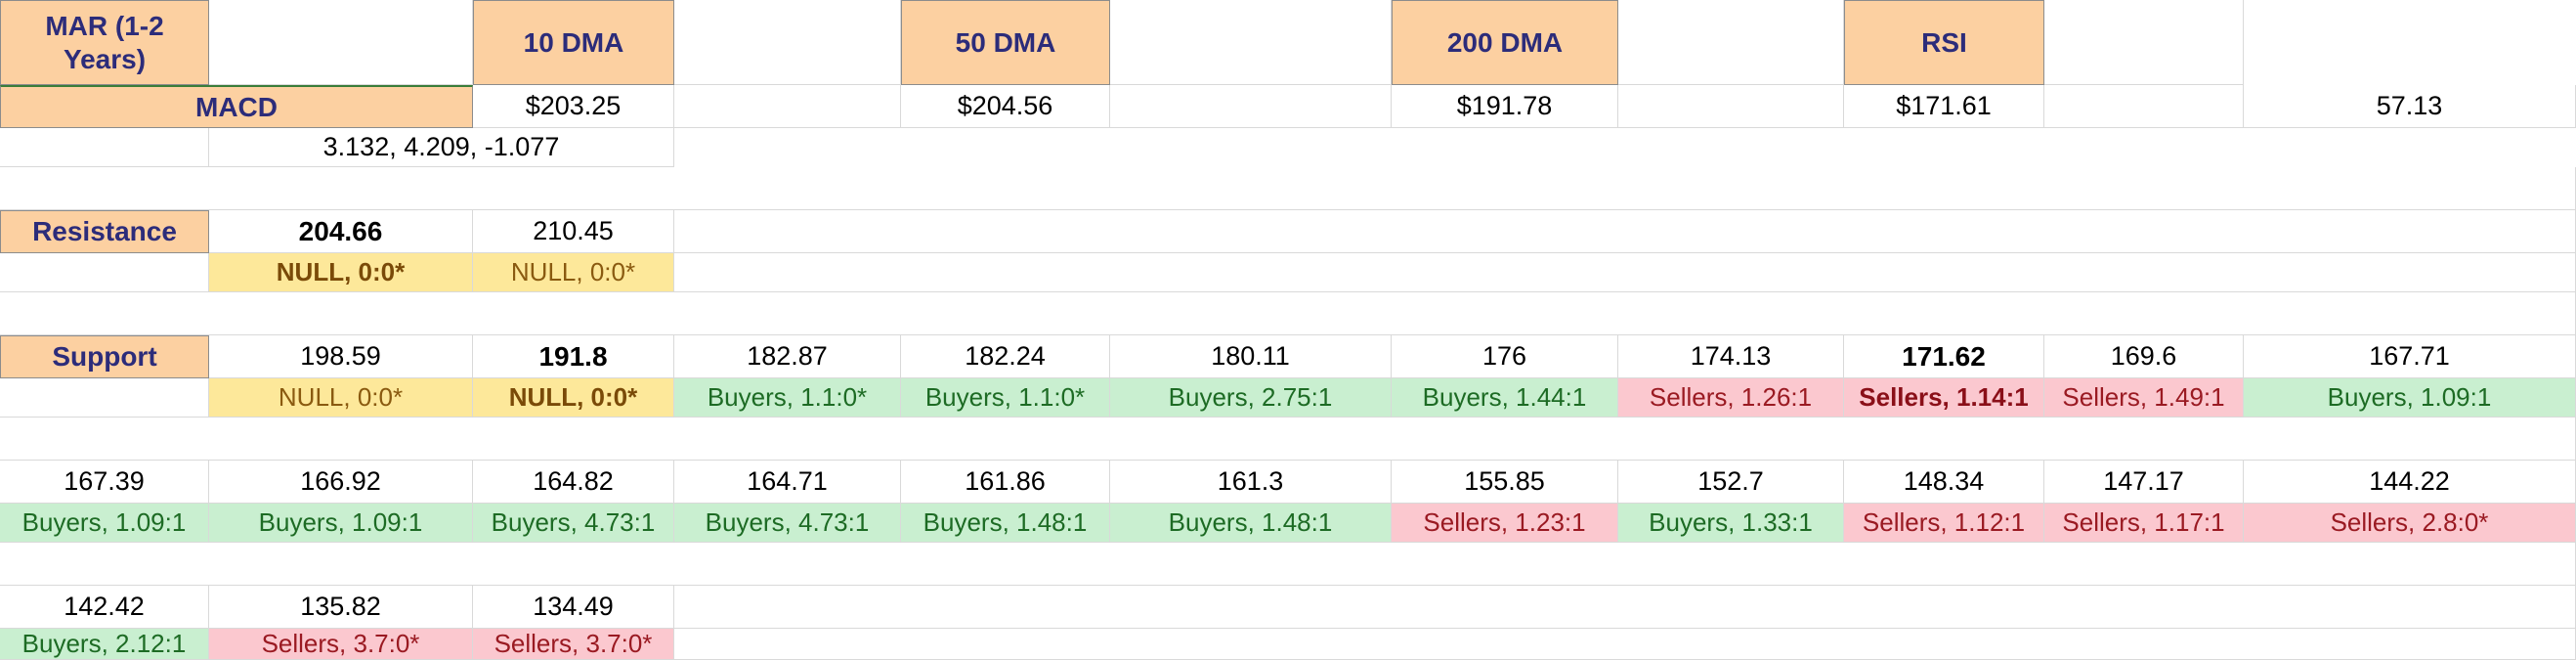 Image resolution: width=2576 pixels, height=660 pixels. I want to click on support-ratio: Sellers, 2.8:0*, so click(2410, 523).